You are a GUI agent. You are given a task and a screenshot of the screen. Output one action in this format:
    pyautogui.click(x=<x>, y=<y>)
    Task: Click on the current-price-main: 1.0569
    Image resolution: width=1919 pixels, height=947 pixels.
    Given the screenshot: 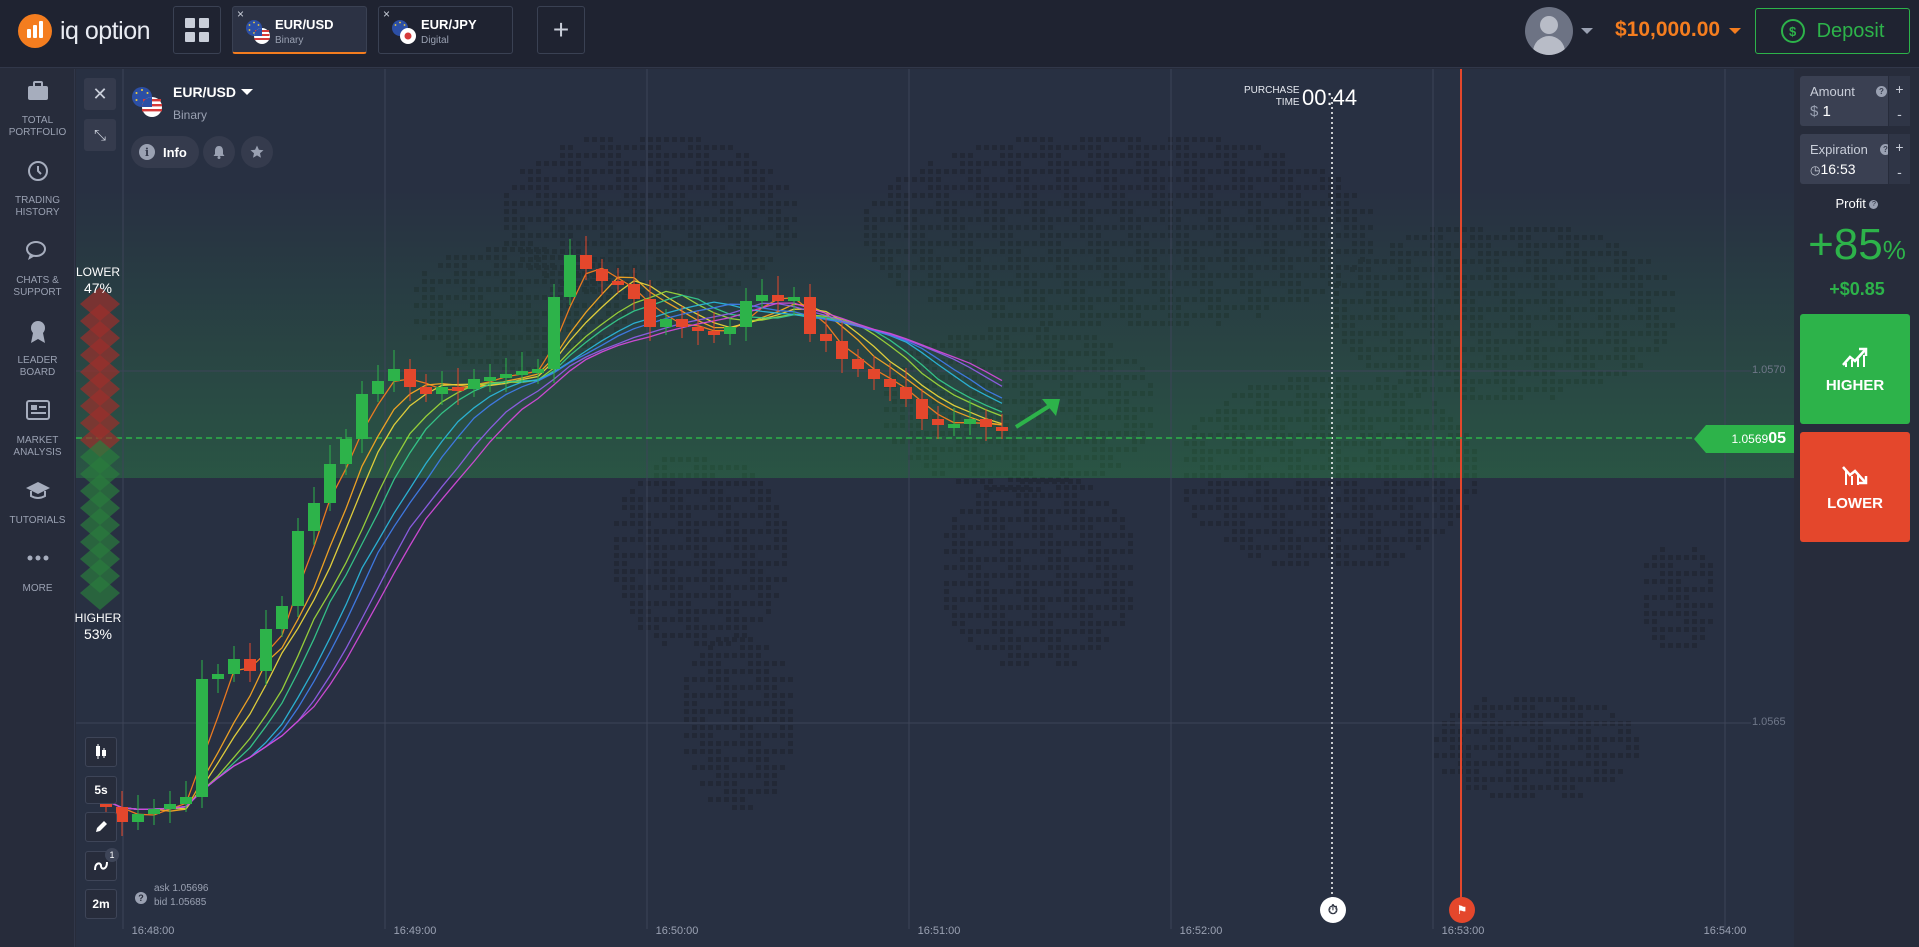 What is the action you would take?
    pyautogui.click(x=1750, y=439)
    